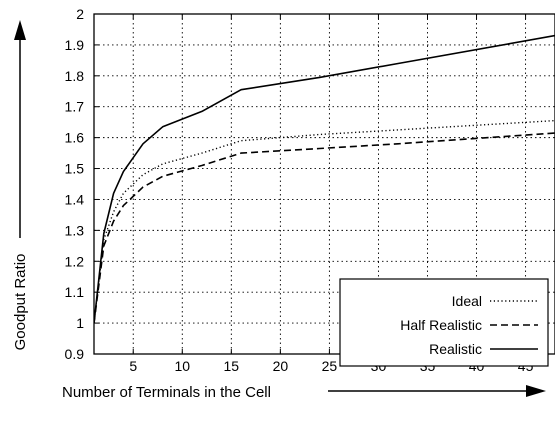 Image resolution: width=555 pixels, height=425 pixels. What do you see at coordinates (437, 391) in the screenshot?
I see `x-axis-arrow` at bounding box center [437, 391].